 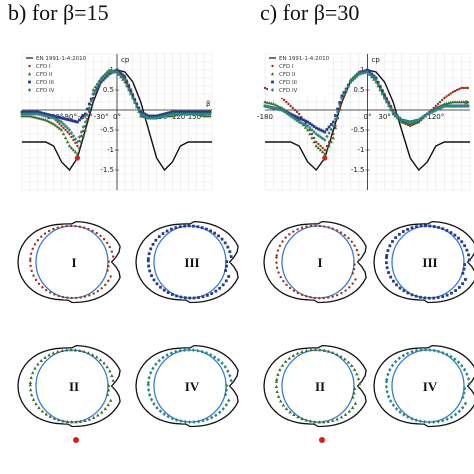 I want to click on polar-7-en-outline, so click(x=315, y=386).